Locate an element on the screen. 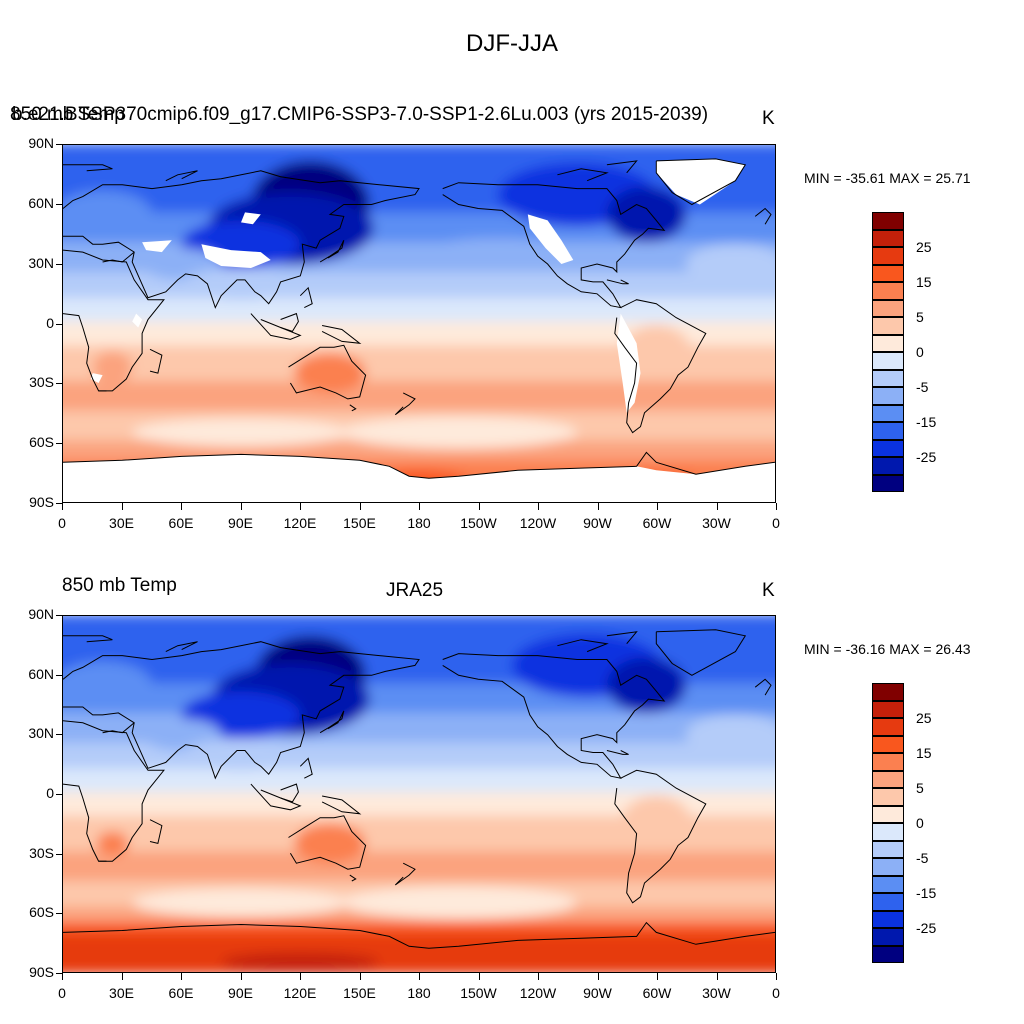  panel2-lat-label: 30S is located at coordinates (41, 852).